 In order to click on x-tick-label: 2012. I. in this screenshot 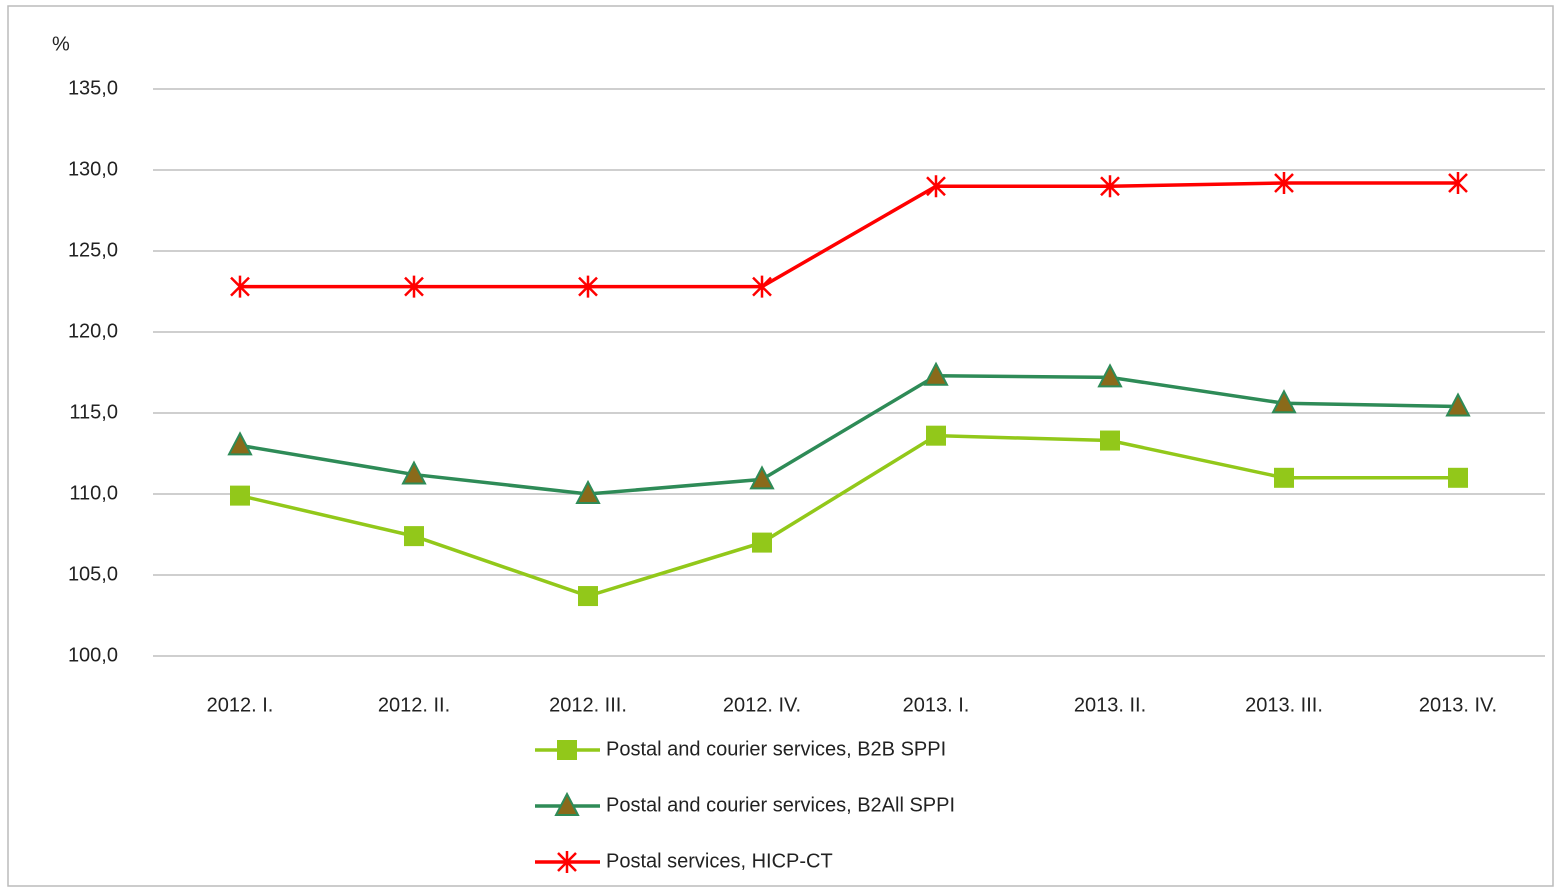, I will do `click(240, 705)`.